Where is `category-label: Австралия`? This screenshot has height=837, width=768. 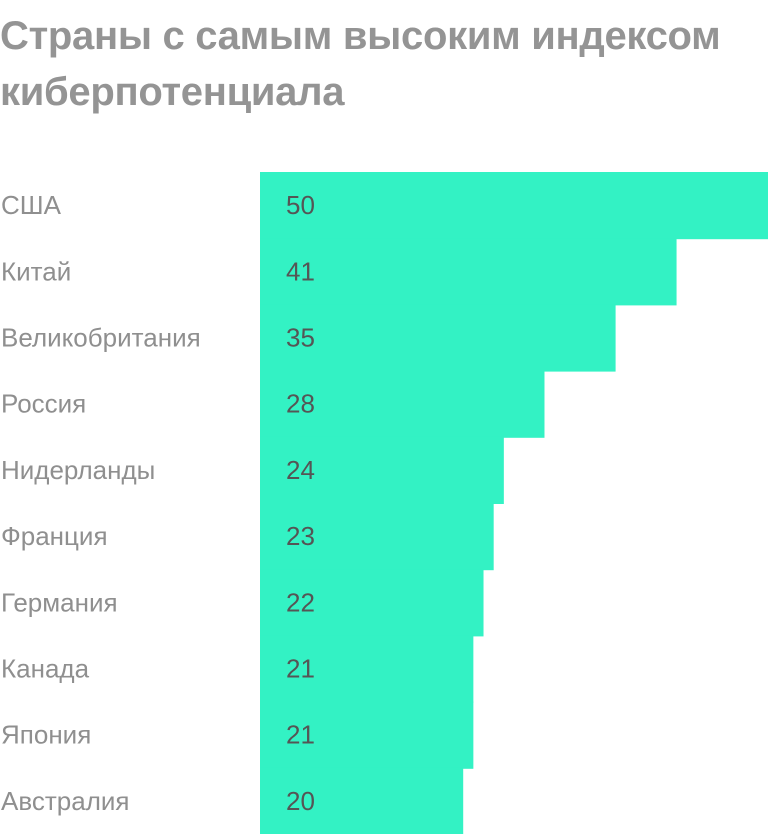
category-label: Австралия is located at coordinates (65, 801).